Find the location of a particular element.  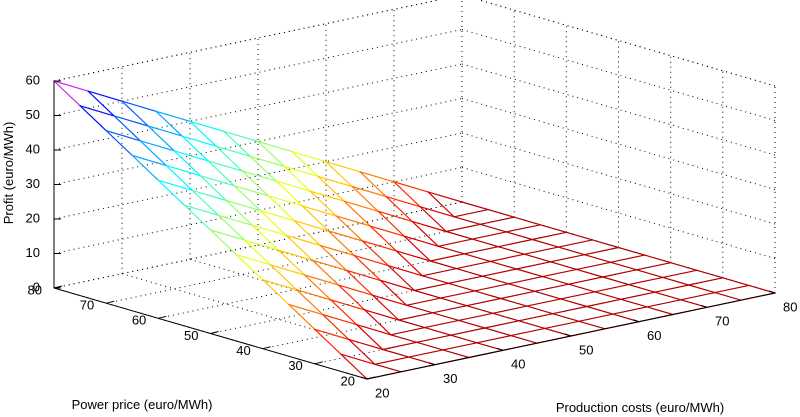

z-tick-label: 40 is located at coordinates (33, 148).